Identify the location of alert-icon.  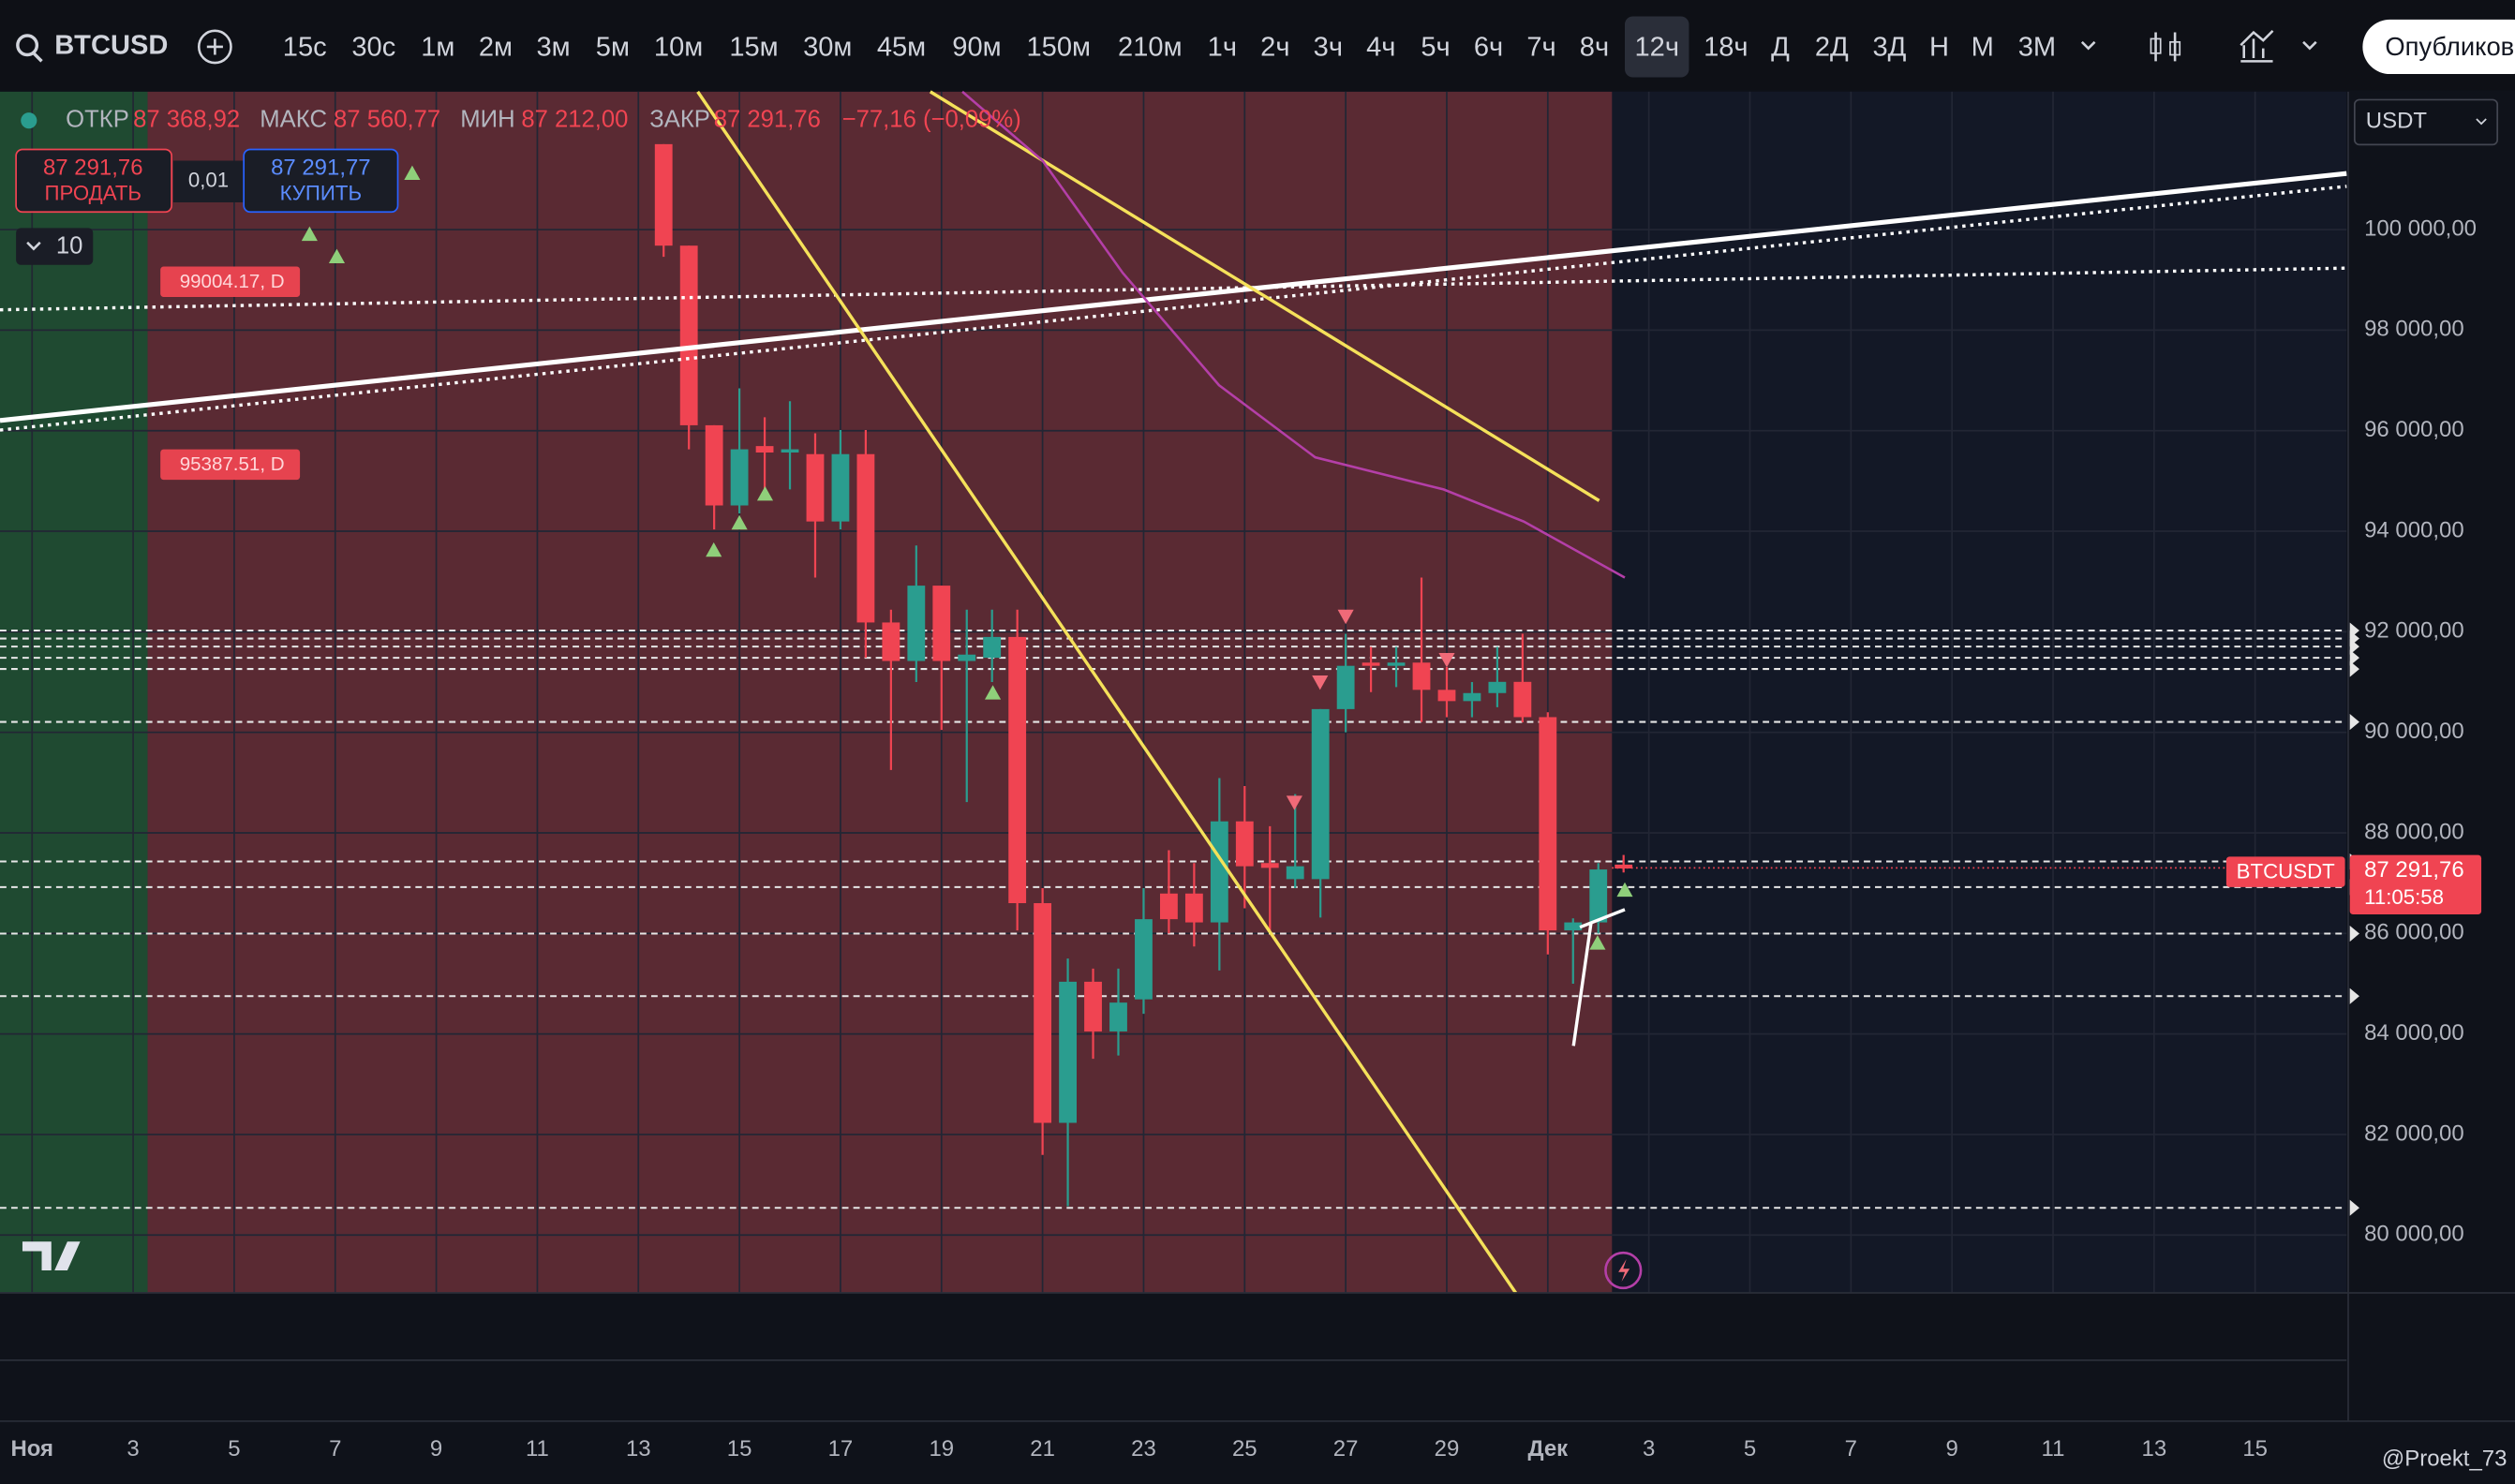
(1624, 1270).